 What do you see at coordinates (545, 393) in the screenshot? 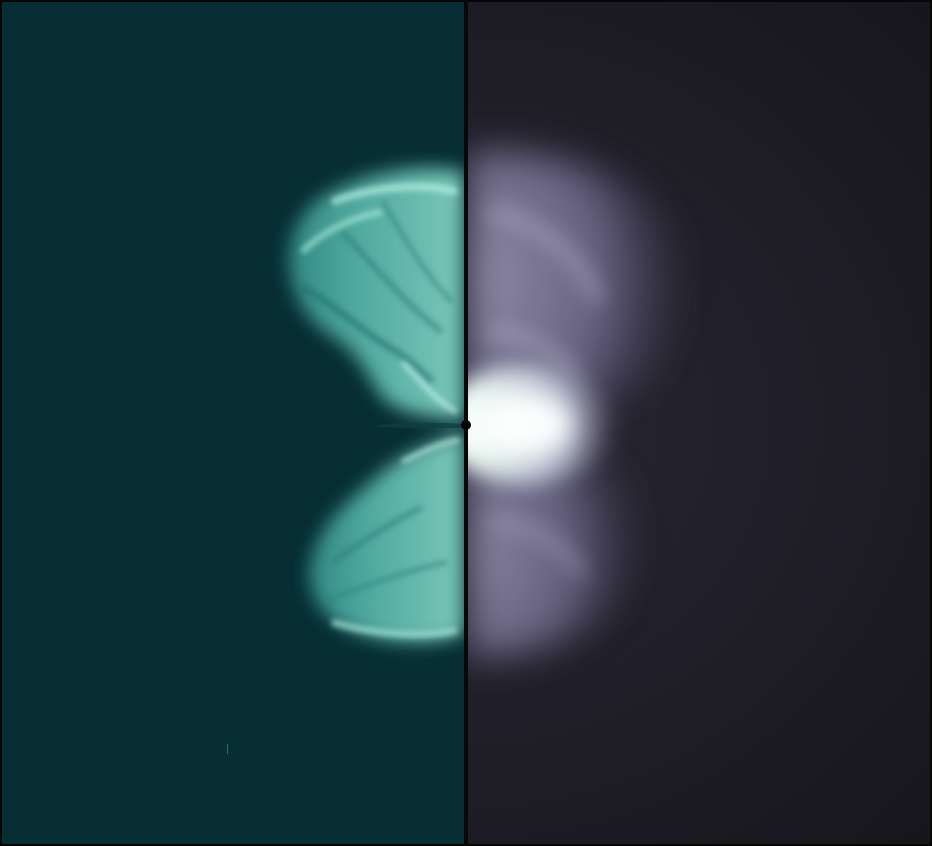
I see `glow-wisps` at bounding box center [545, 393].